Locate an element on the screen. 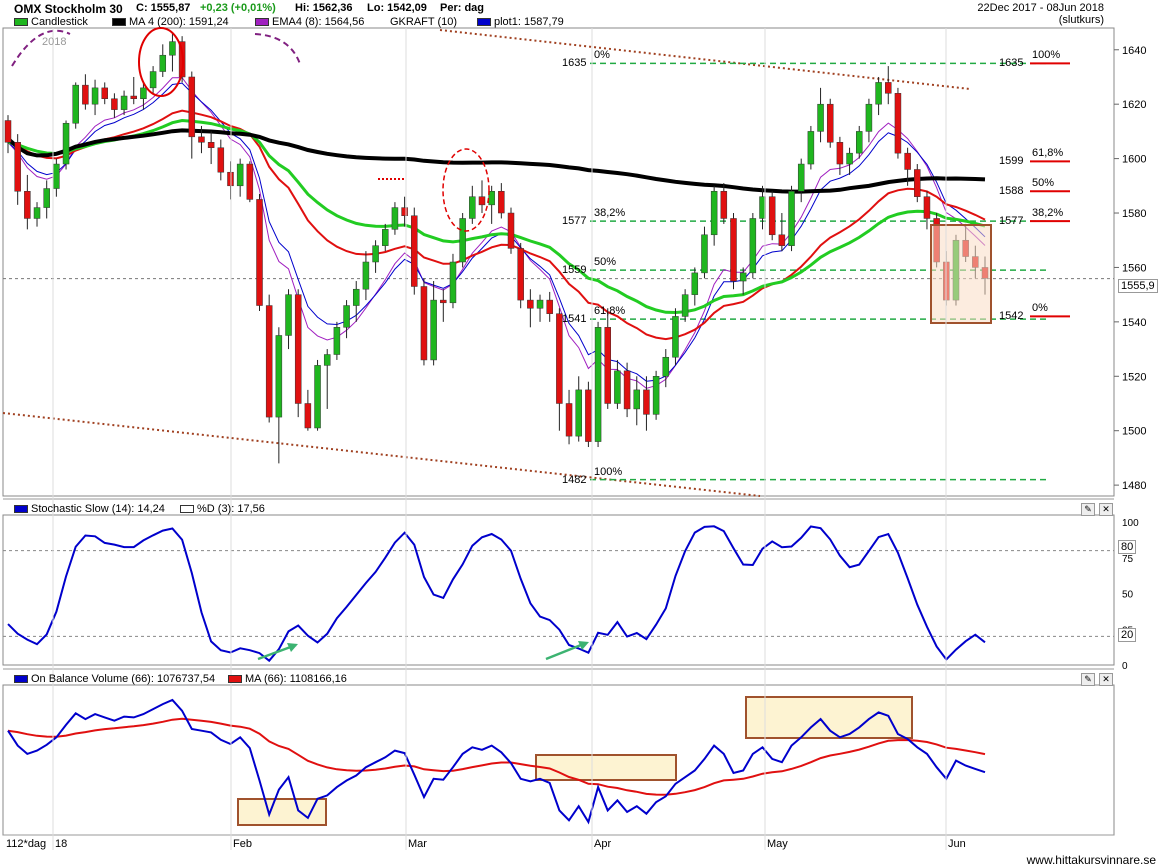 The height and width of the screenshot is (868, 1160). x-tick-label: May is located at coordinates (777, 844).